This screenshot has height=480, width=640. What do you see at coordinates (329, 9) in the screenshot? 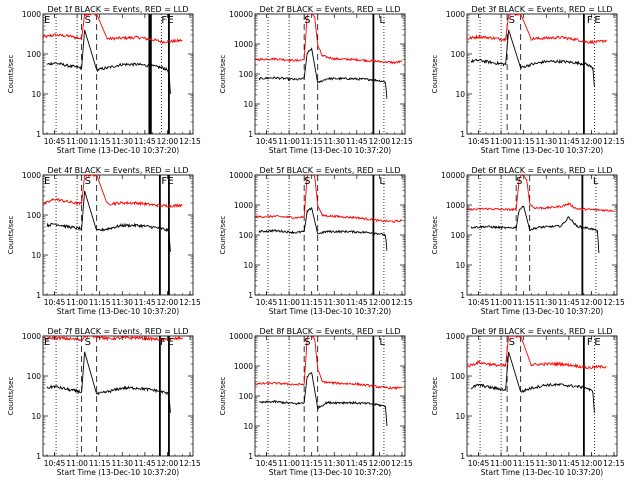
I see `panel-title: Det 2f BLACK = Events, RED = LLD` at bounding box center [329, 9].